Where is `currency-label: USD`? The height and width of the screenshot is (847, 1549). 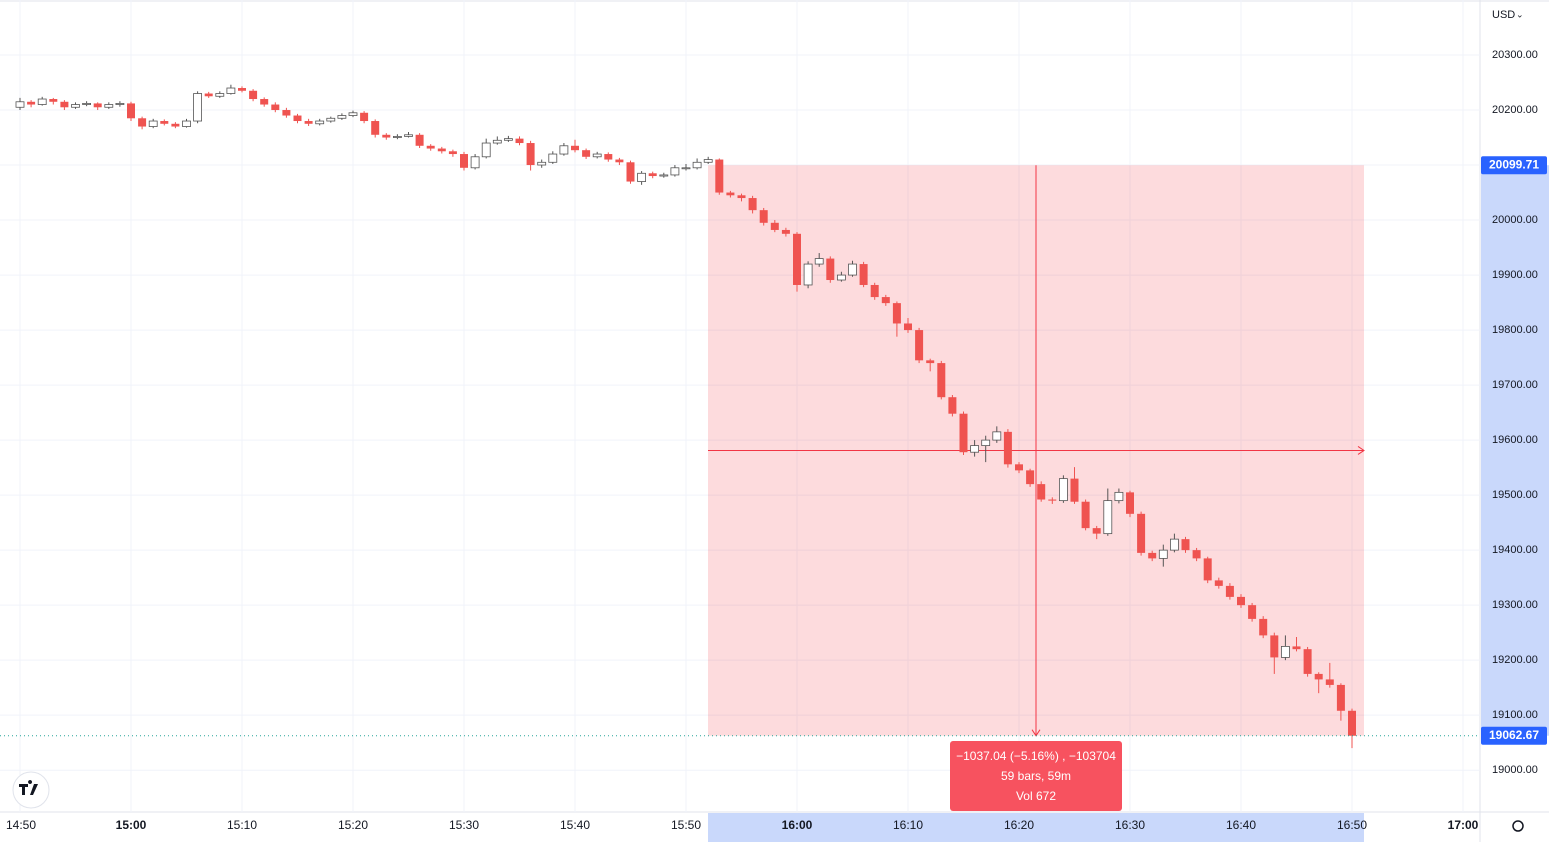 currency-label: USD is located at coordinates (1503, 15).